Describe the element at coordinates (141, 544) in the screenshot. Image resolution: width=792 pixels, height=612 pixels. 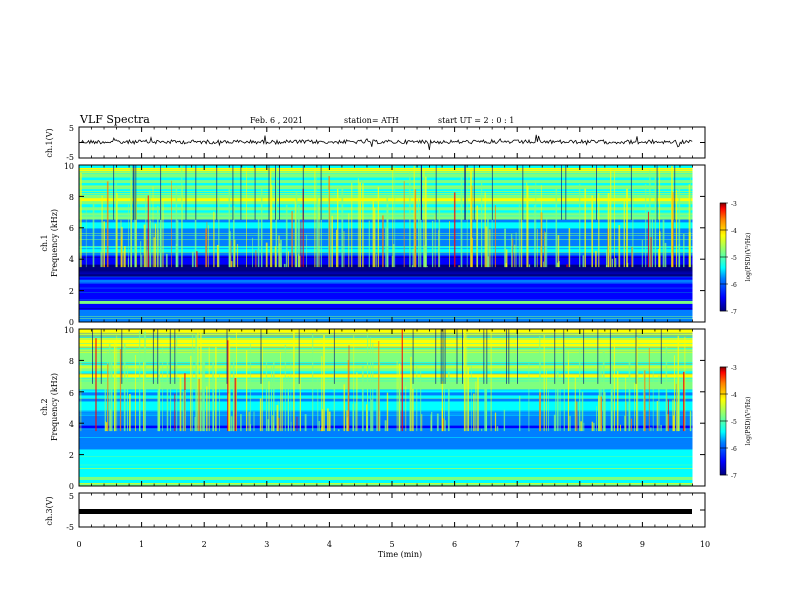
I see `x-tick-label-1: 1` at that location.